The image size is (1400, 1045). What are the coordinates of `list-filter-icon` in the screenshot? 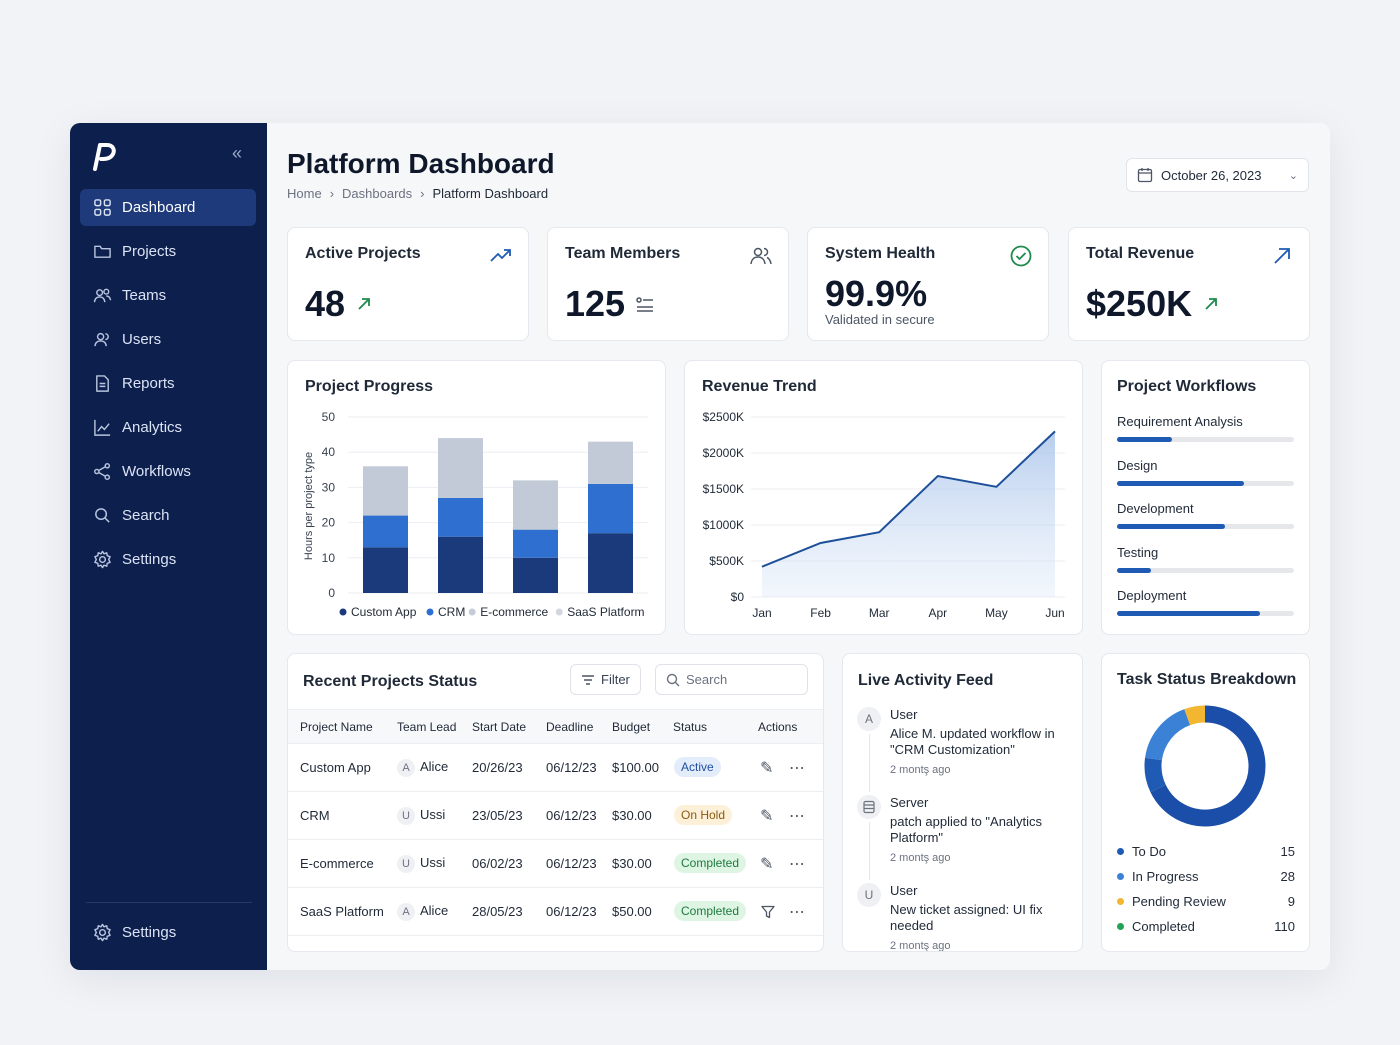 It's located at (645, 304).